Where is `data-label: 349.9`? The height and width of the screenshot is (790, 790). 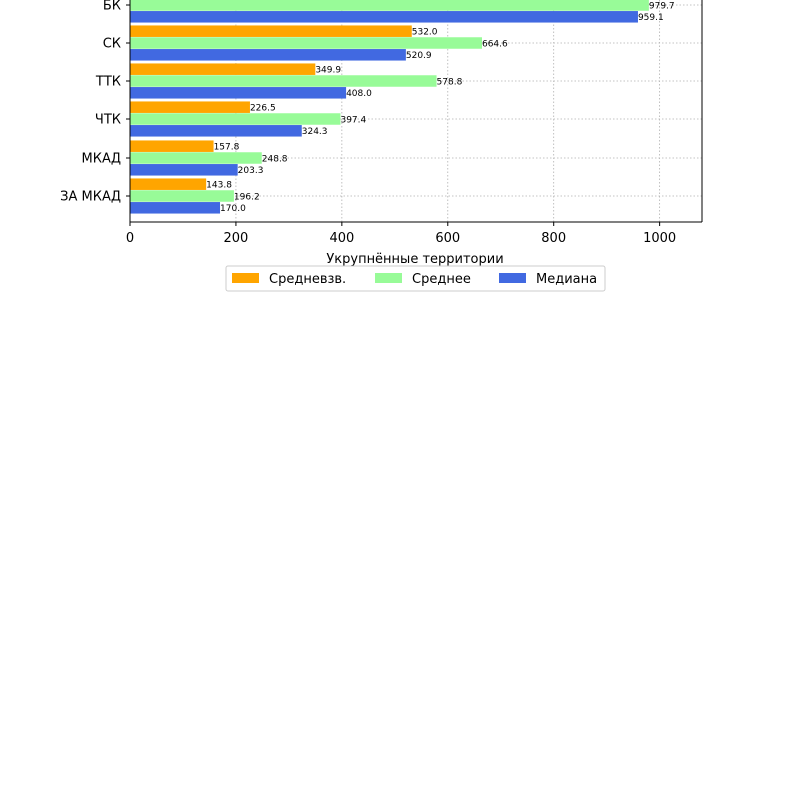
data-label: 349.9 is located at coordinates (328, 71).